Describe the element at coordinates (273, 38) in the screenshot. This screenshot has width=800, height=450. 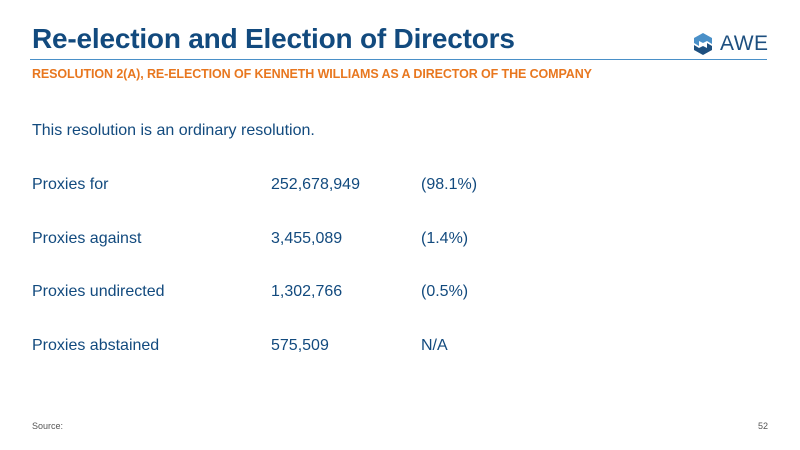
I see `page-title: Re-election and Election of Directors` at that location.